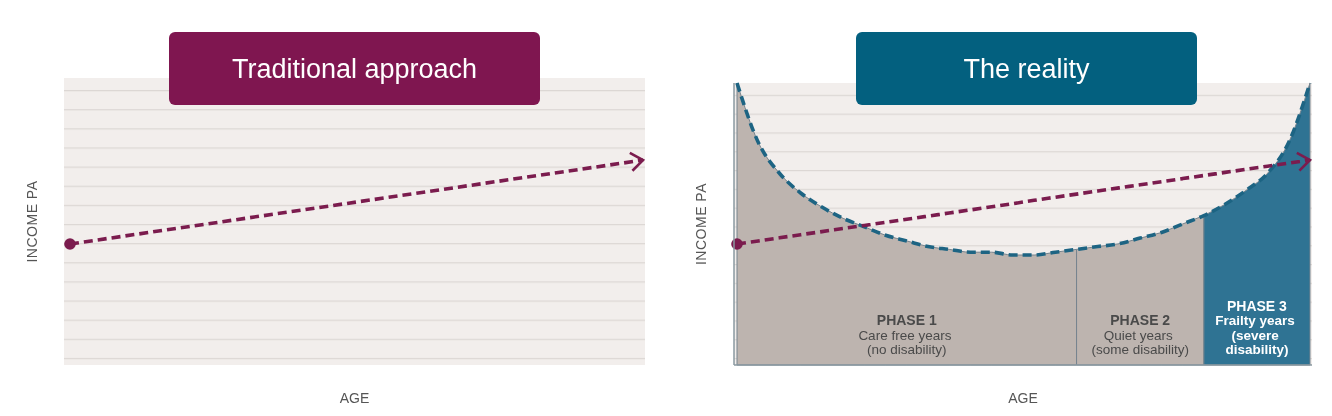 The image size is (1332, 416). I want to click on series-label: PHASE 3, so click(1257, 305).